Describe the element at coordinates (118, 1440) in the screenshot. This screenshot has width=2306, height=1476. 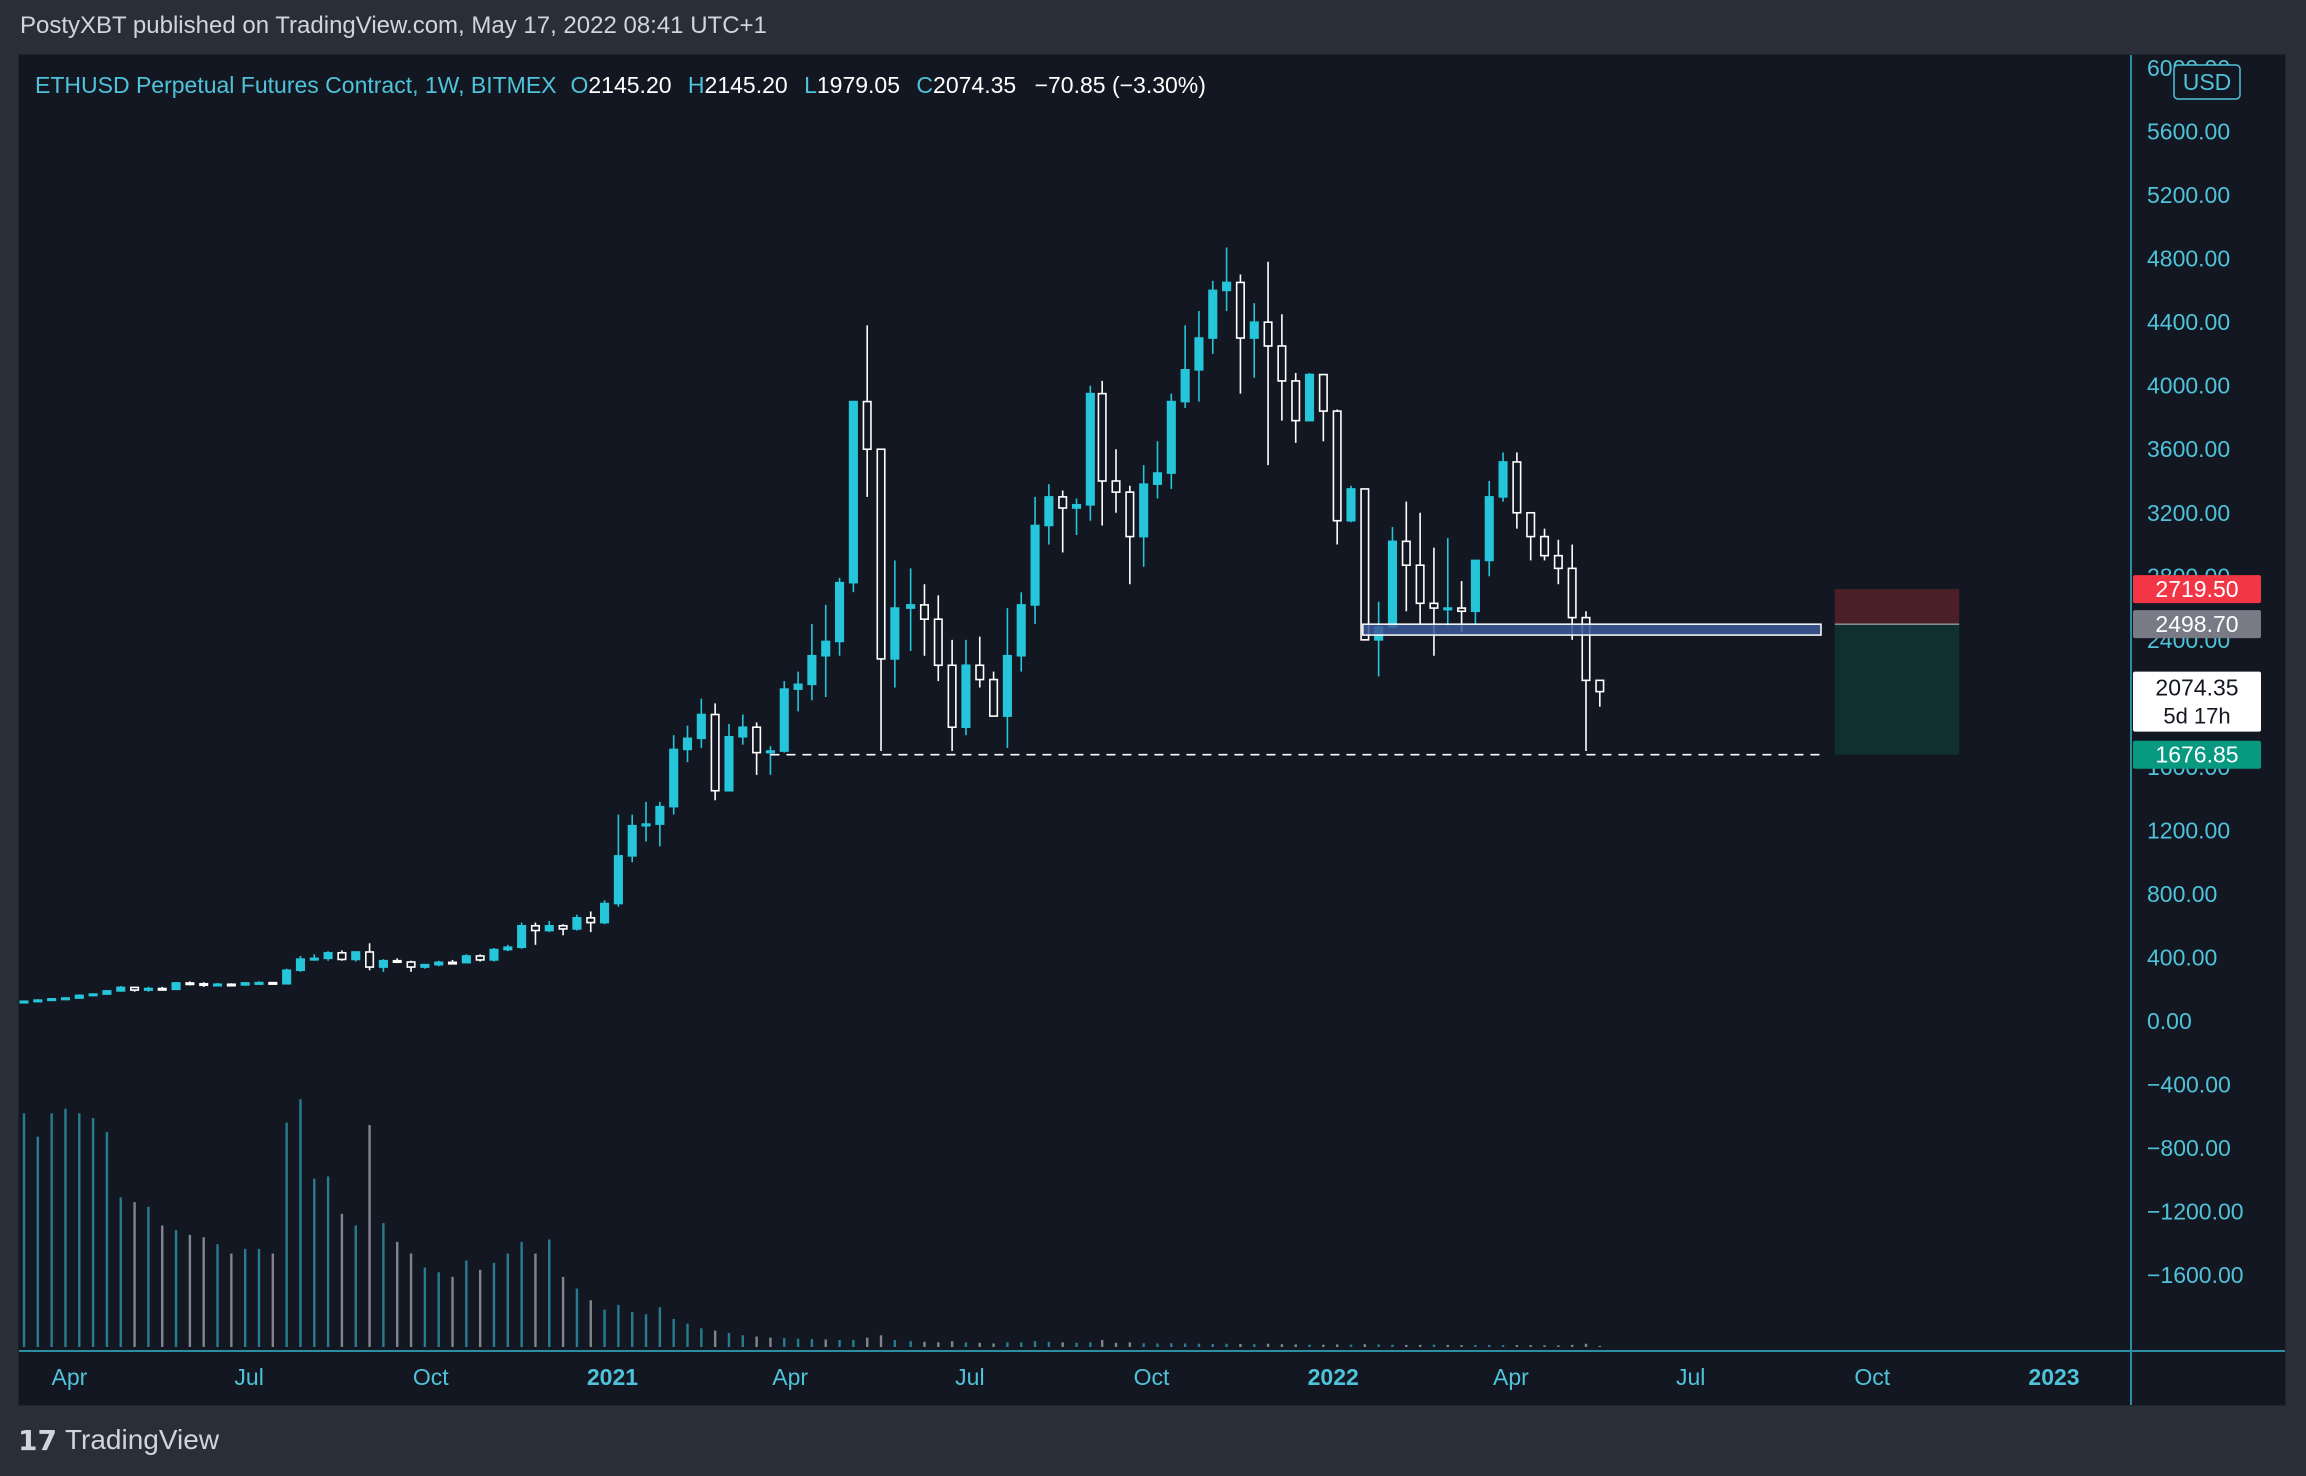
I see `footer-brand: 17 TradingView` at that location.